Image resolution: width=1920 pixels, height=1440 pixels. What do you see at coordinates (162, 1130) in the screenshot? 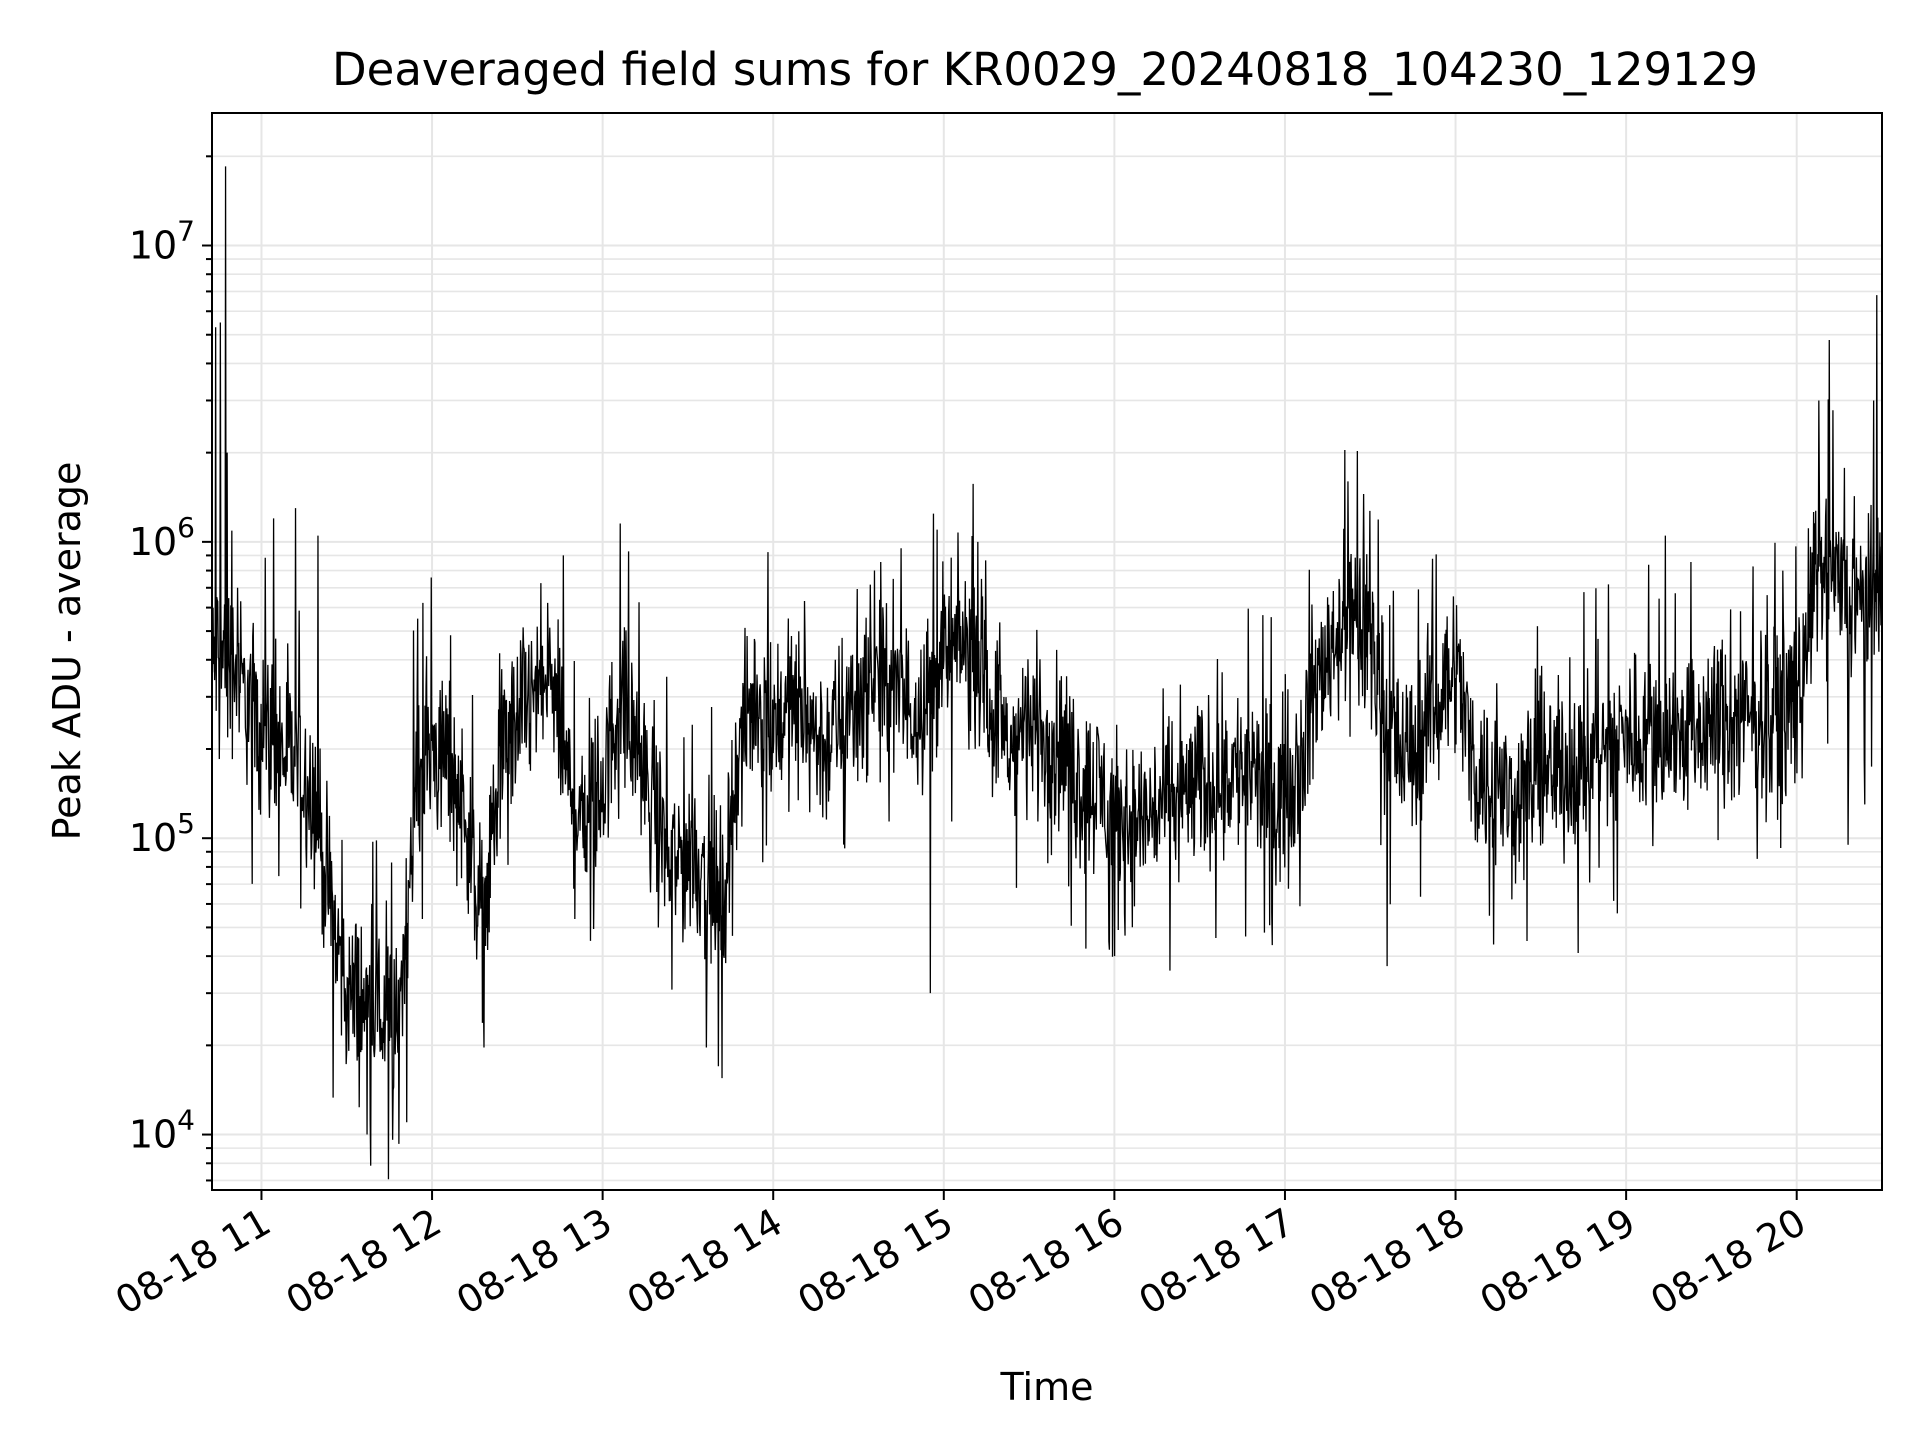
I see `y-tick-label: 10⁴` at bounding box center [162, 1130].